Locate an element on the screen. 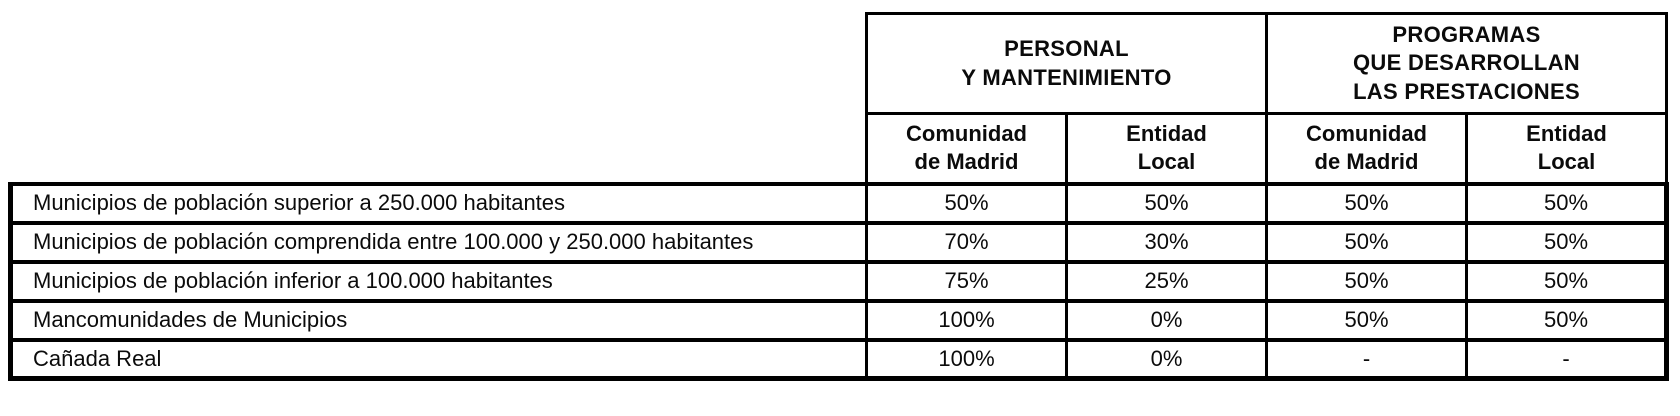 This screenshot has height=416, width=1680. table-row: Cañada Real 100% 0% - - is located at coordinates (838, 359).